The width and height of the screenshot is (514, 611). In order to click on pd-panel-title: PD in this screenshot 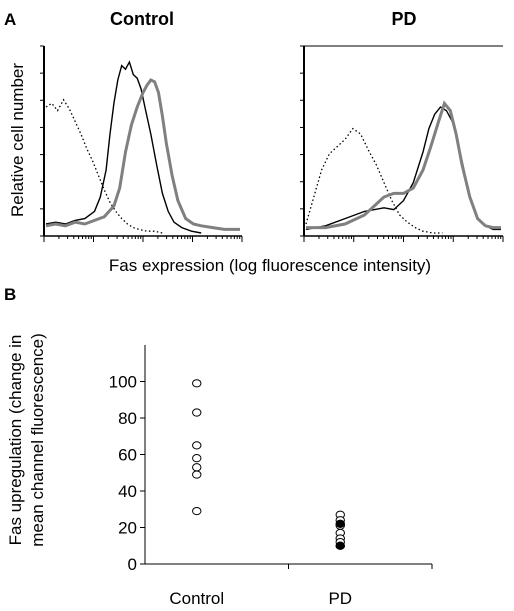, I will do `click(403, 19)`.